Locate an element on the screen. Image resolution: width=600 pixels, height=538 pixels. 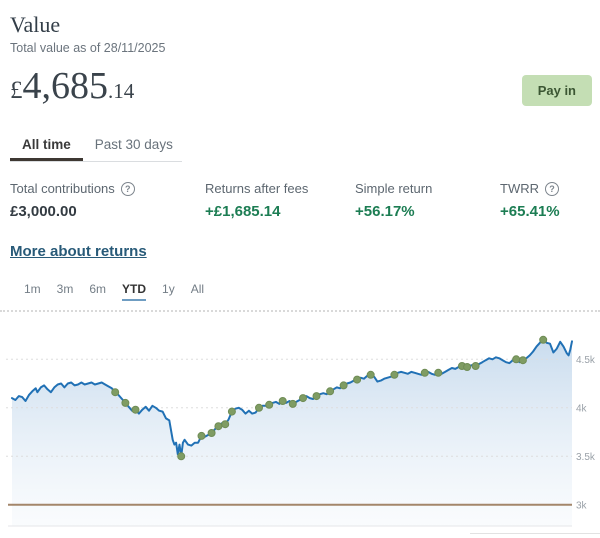
currency-symbol: £ is located at coordinates (16, 90).